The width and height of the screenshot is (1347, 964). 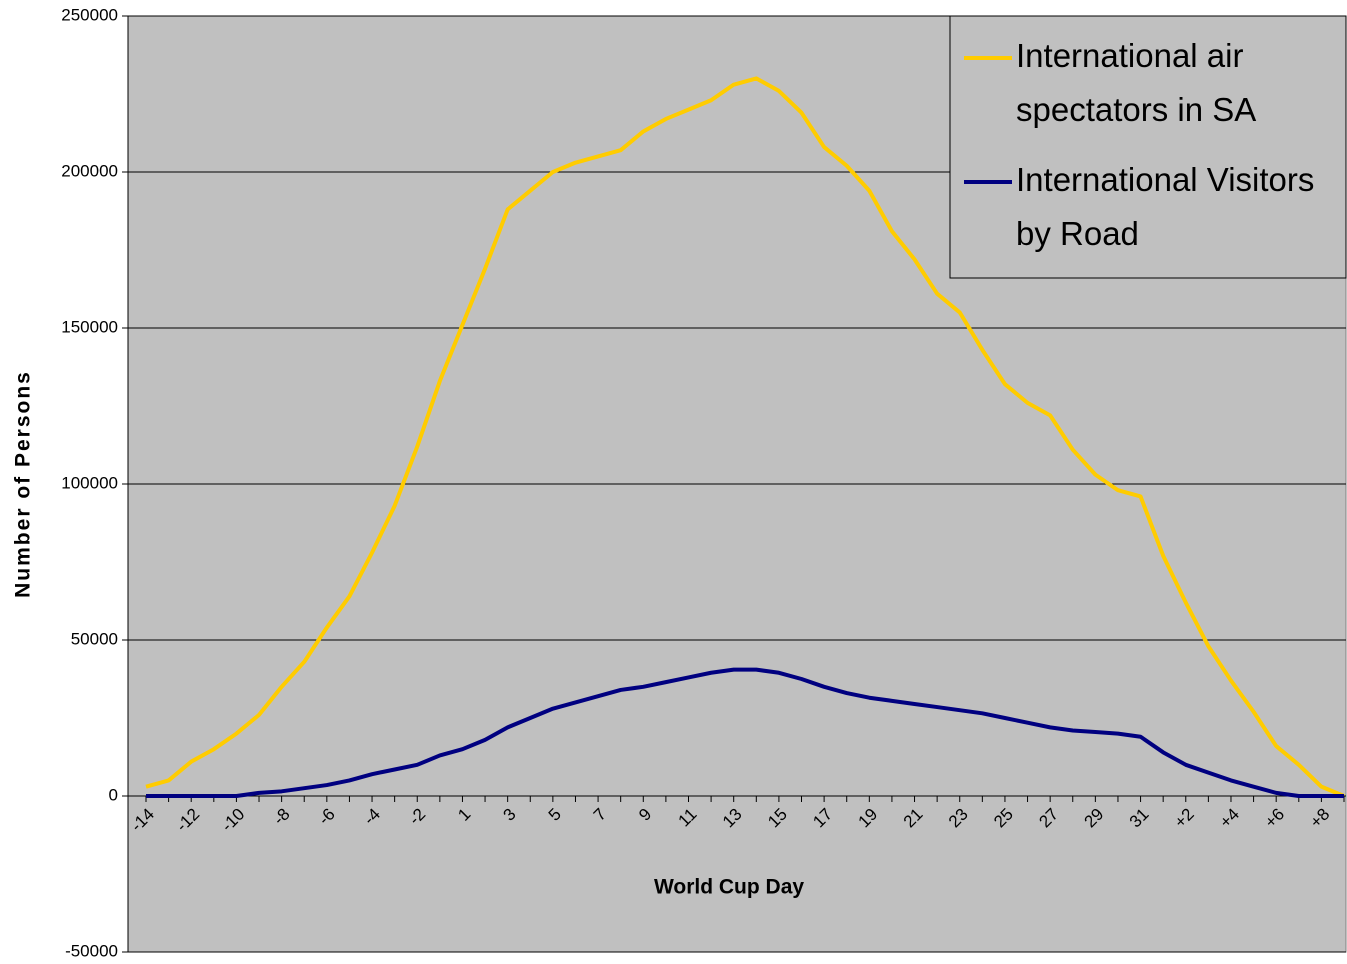 What do you see at coordinates (1136, 82) in the screenshot?
I see `legend-label: International air spectators in SA` at bounding box center [1136, 82].